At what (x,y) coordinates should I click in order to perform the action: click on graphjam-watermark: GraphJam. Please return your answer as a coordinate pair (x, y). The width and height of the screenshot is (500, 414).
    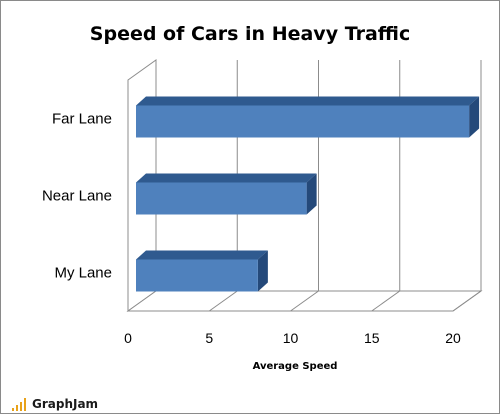
    Looking at the image, I should click on (55, 404).